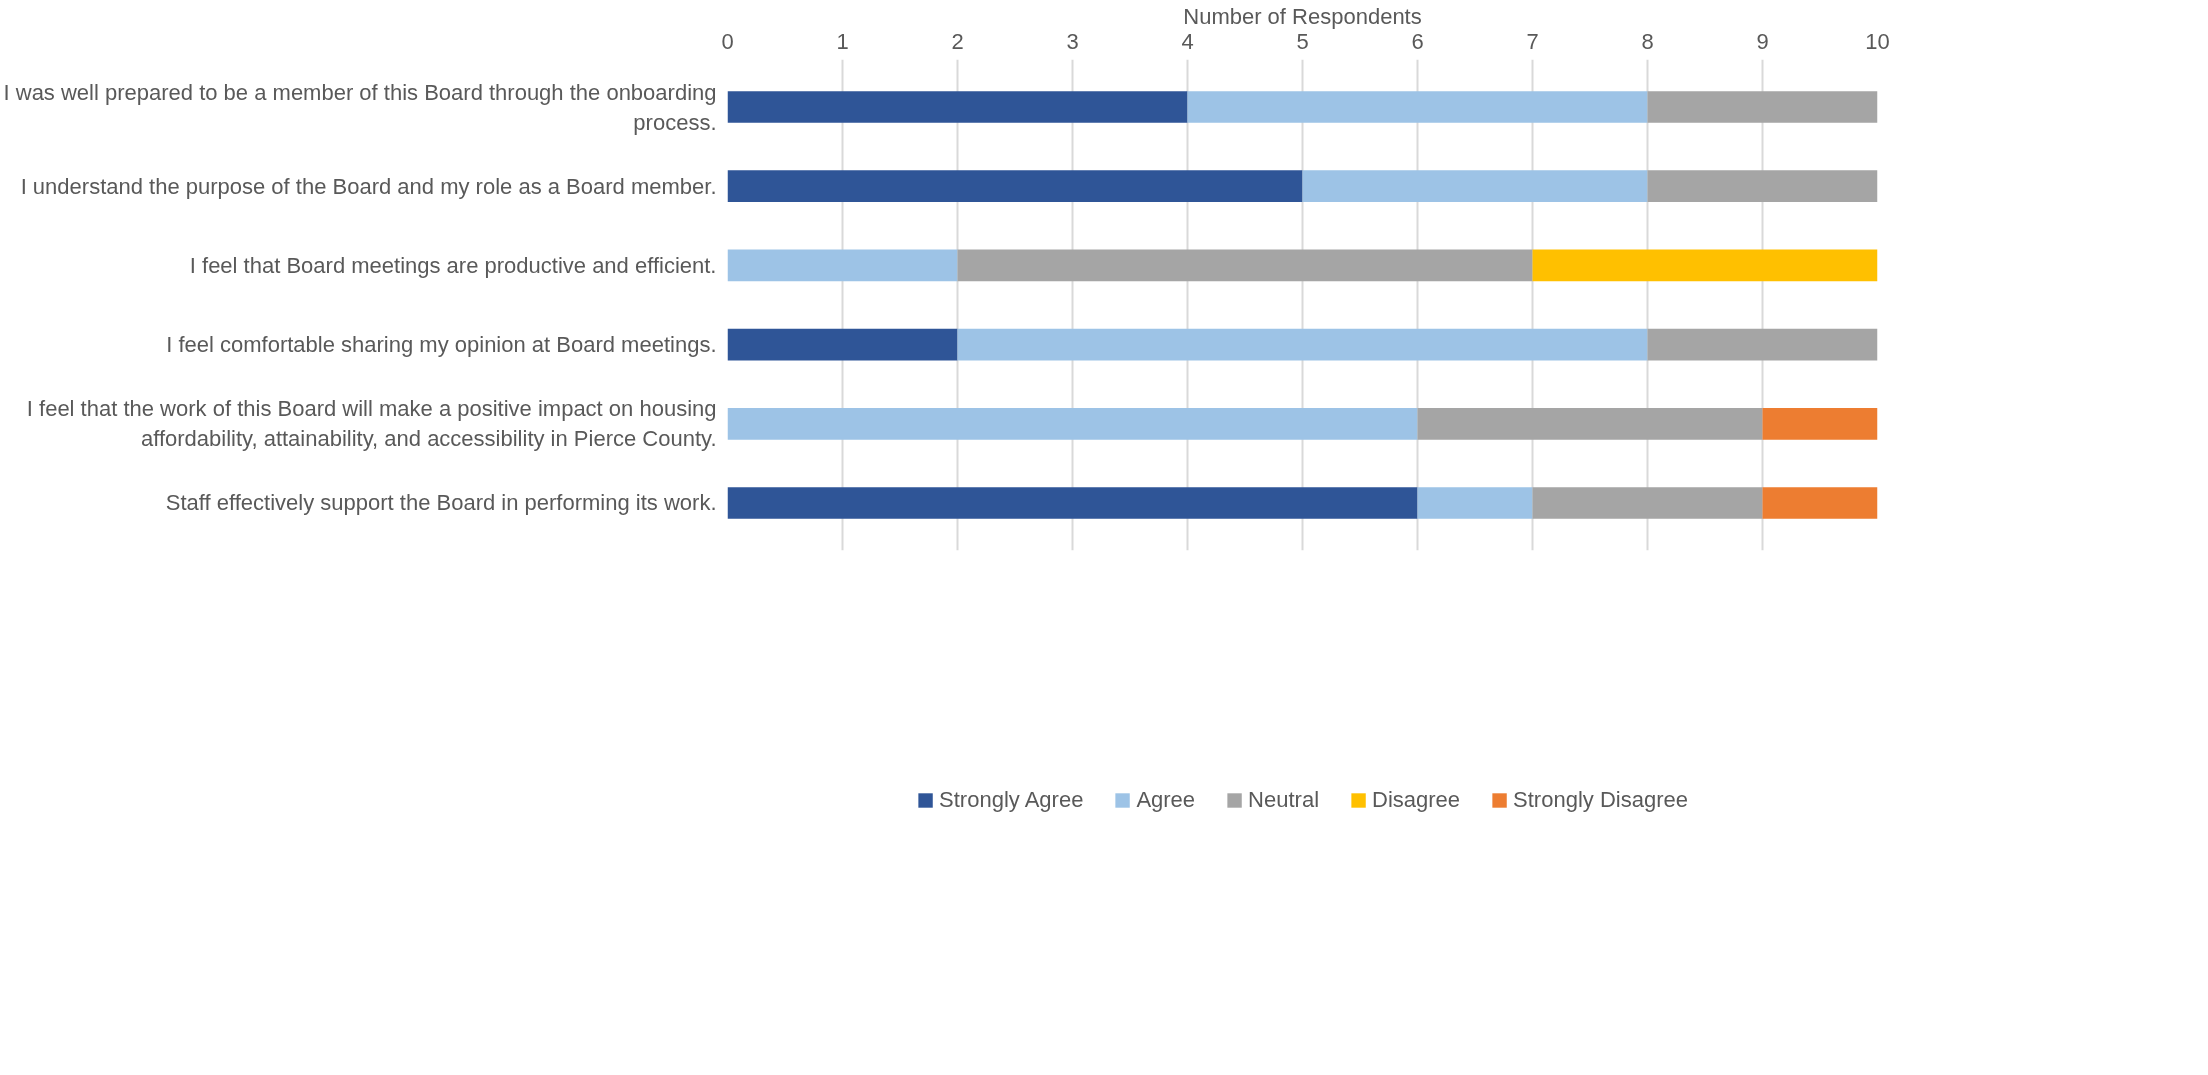 The width and height of the screenshot is (2208, 1075). What do you see at coordinates (1284, 800) in the screenshot?
I see `legend-label: Neutral` at bounding box center [1284, 800].